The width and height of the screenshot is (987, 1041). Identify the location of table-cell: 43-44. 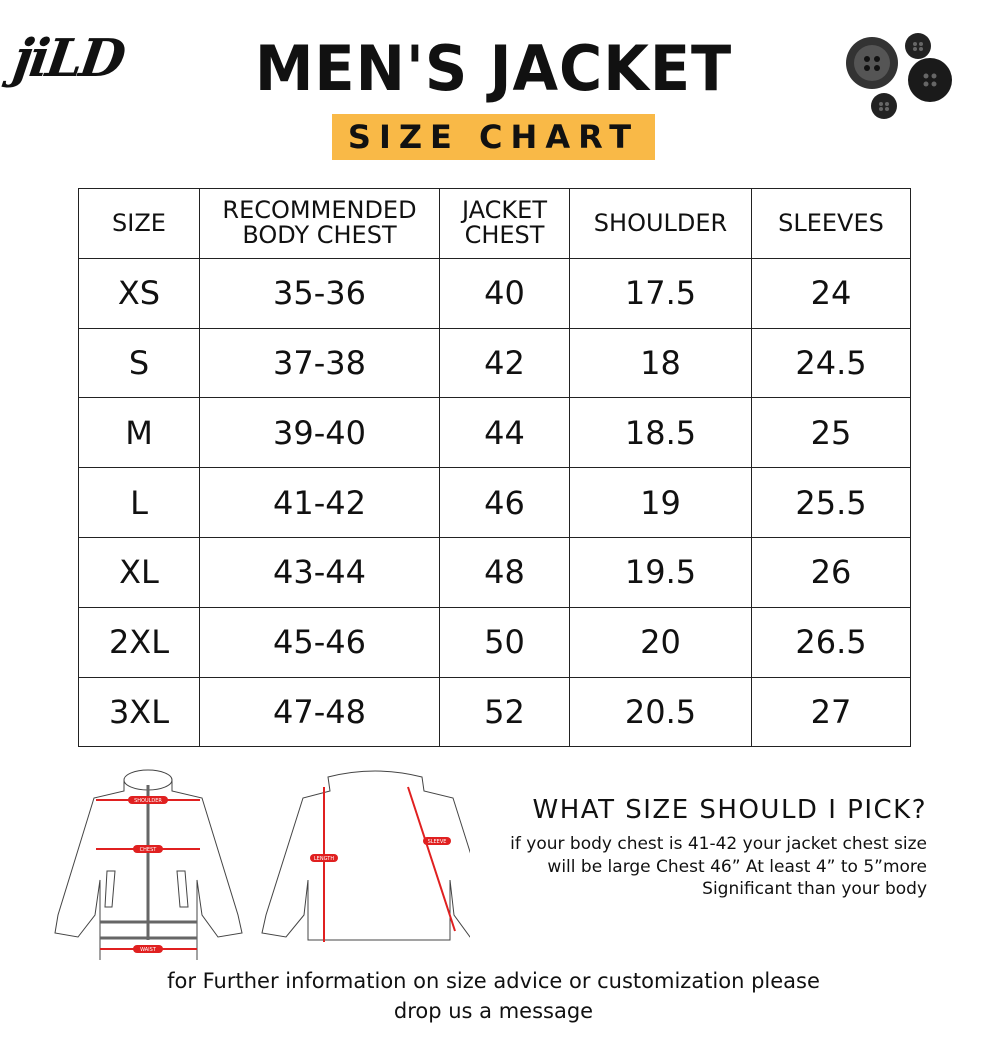
(319, 572).